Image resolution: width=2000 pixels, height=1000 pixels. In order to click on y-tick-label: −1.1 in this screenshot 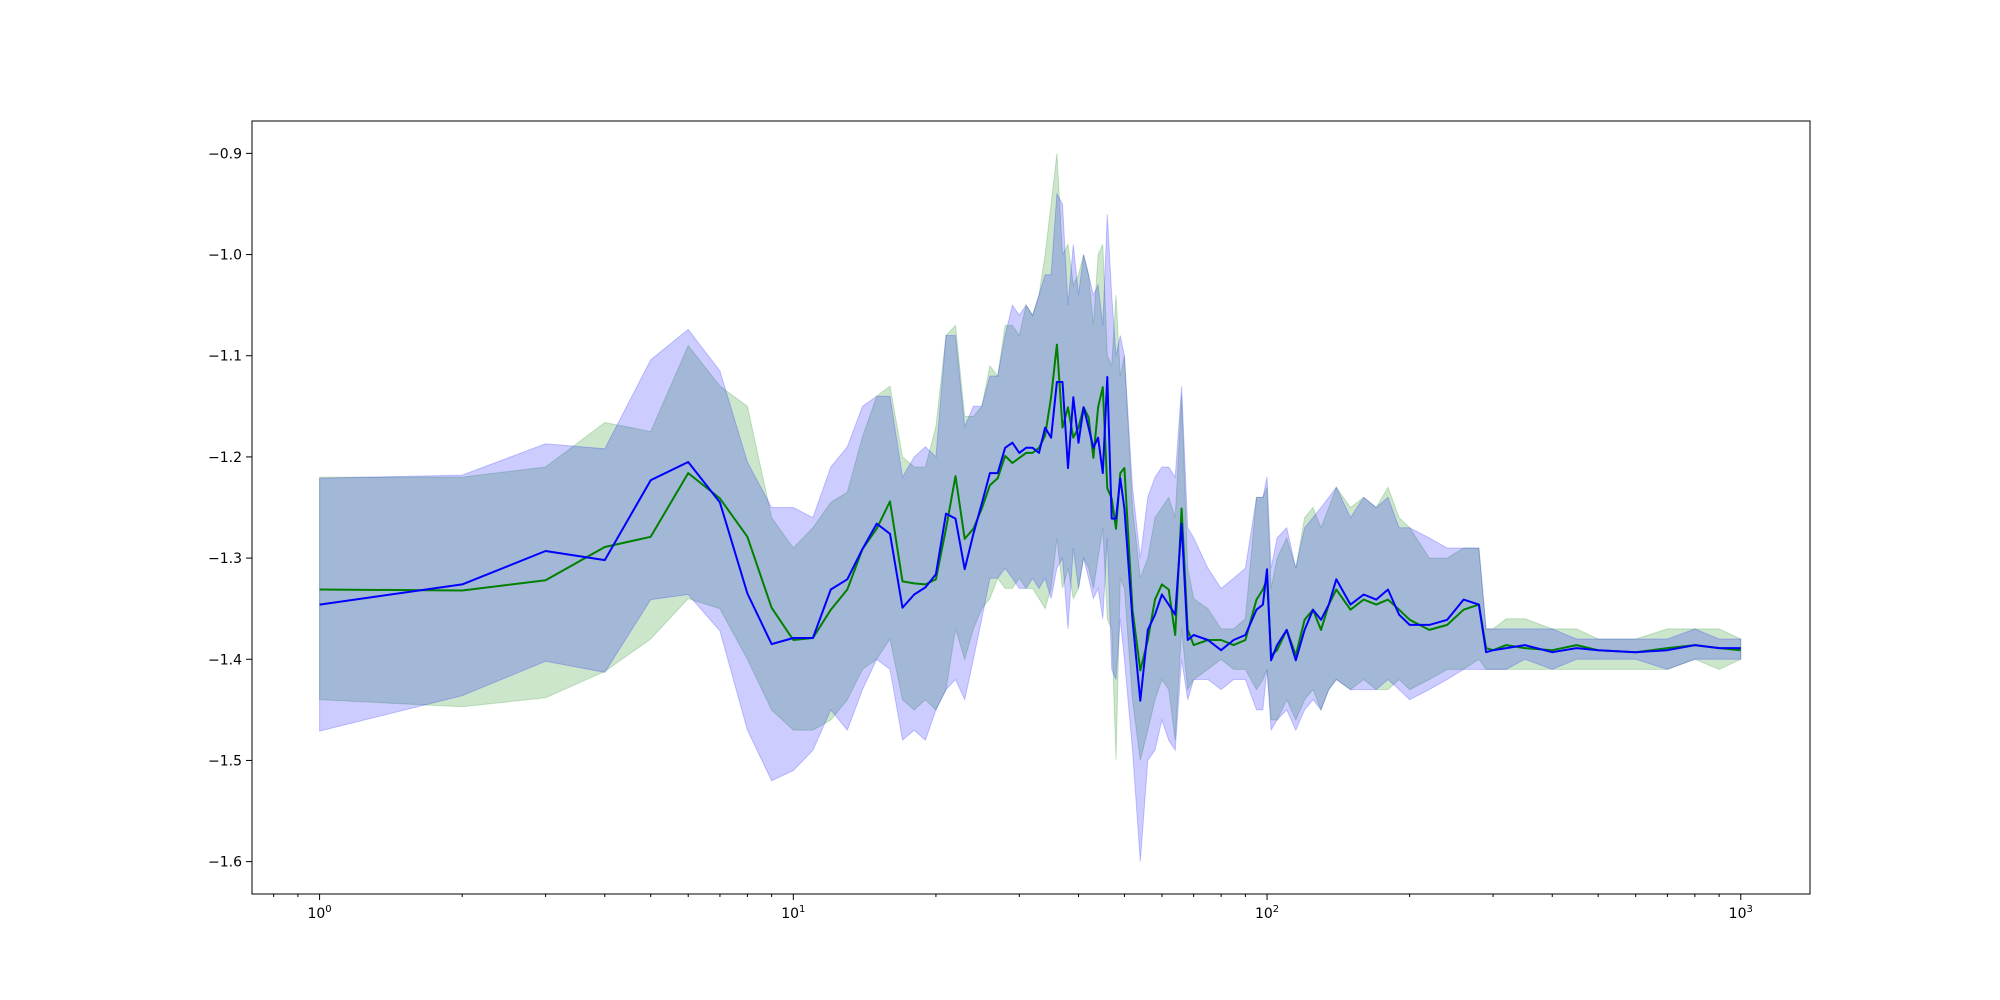, I will do `click(225, 357)`.